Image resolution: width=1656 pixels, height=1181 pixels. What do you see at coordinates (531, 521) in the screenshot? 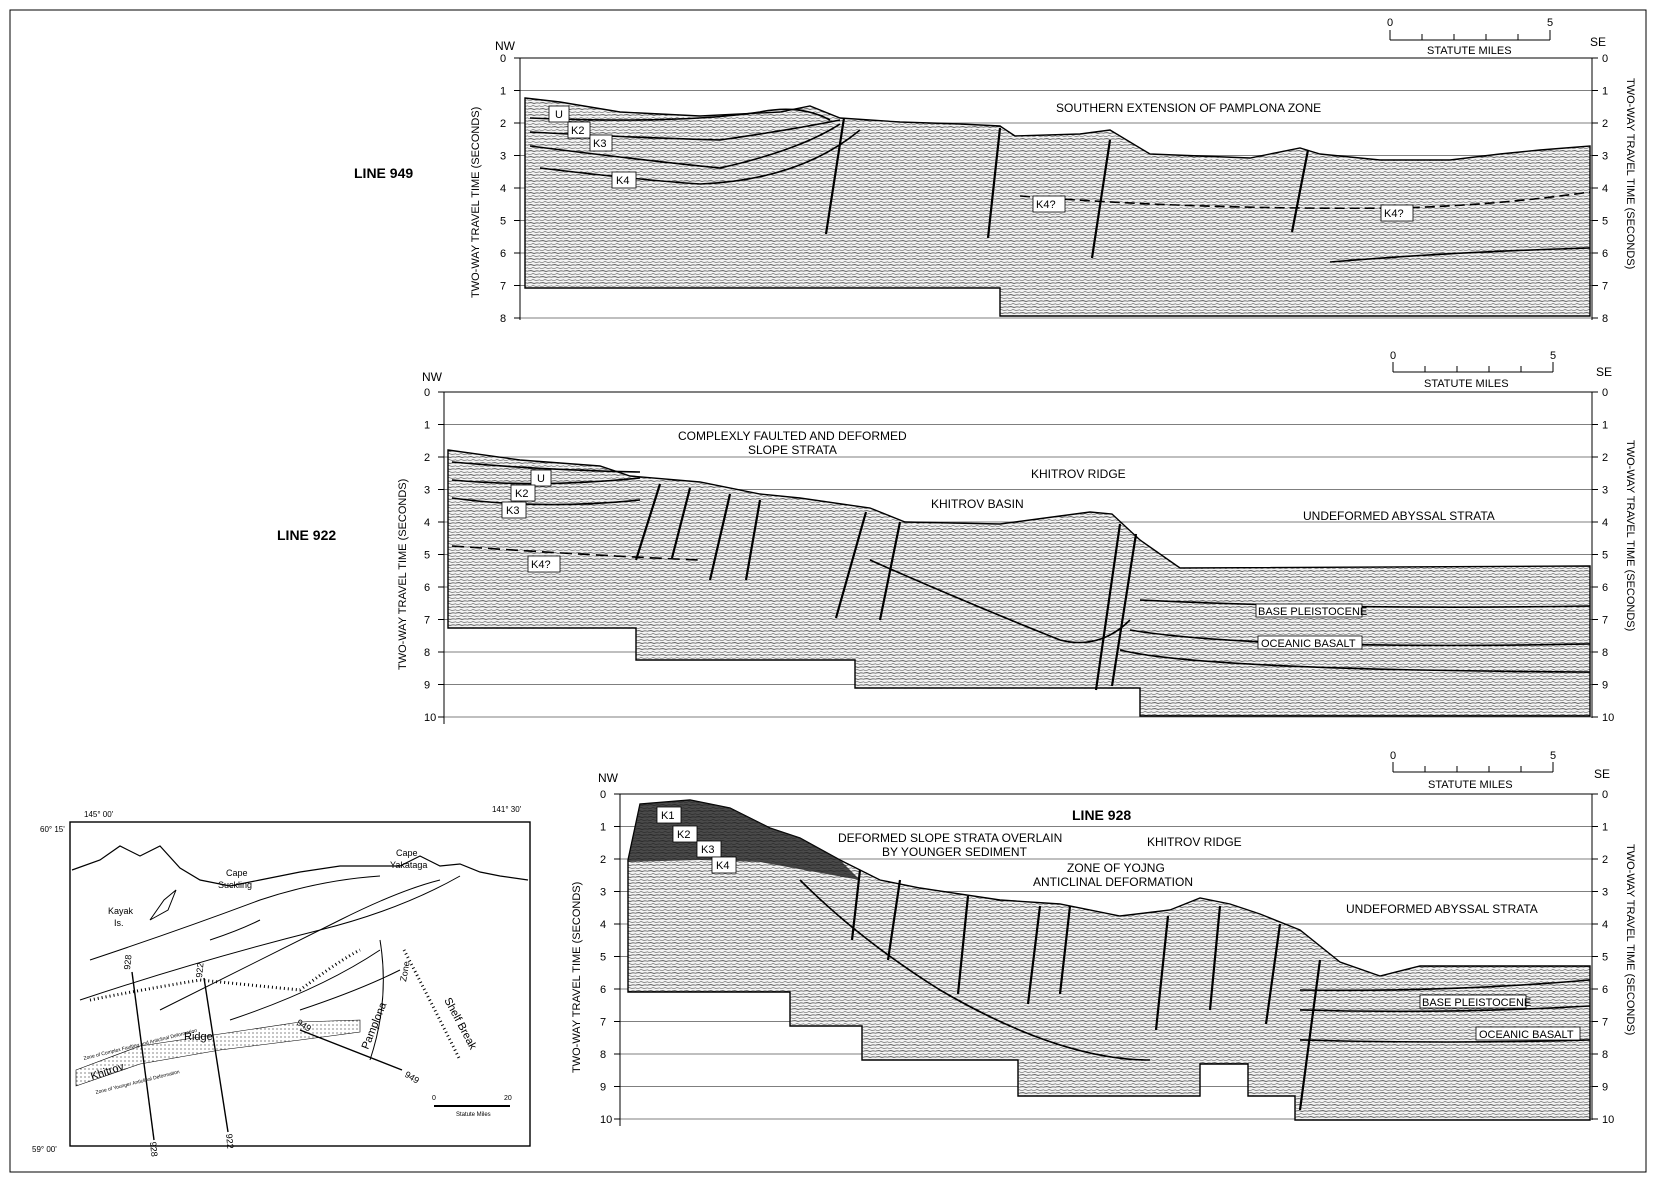
I see `section-922-horizon-labels: U K2 K3 K4?` at bounding box center [531, 521].